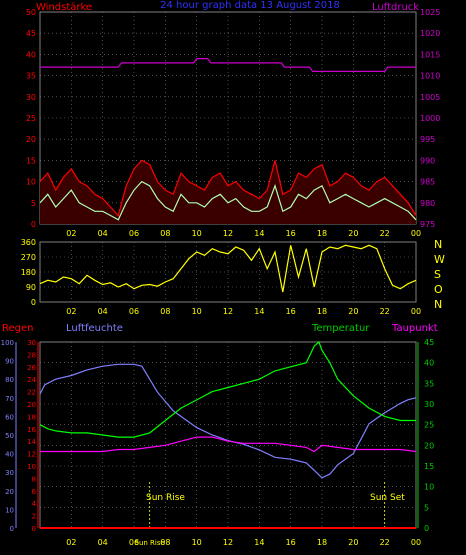 The height and width of the screenshot is (555, 466). I want to click on series-windmittel, so click(228, 200).